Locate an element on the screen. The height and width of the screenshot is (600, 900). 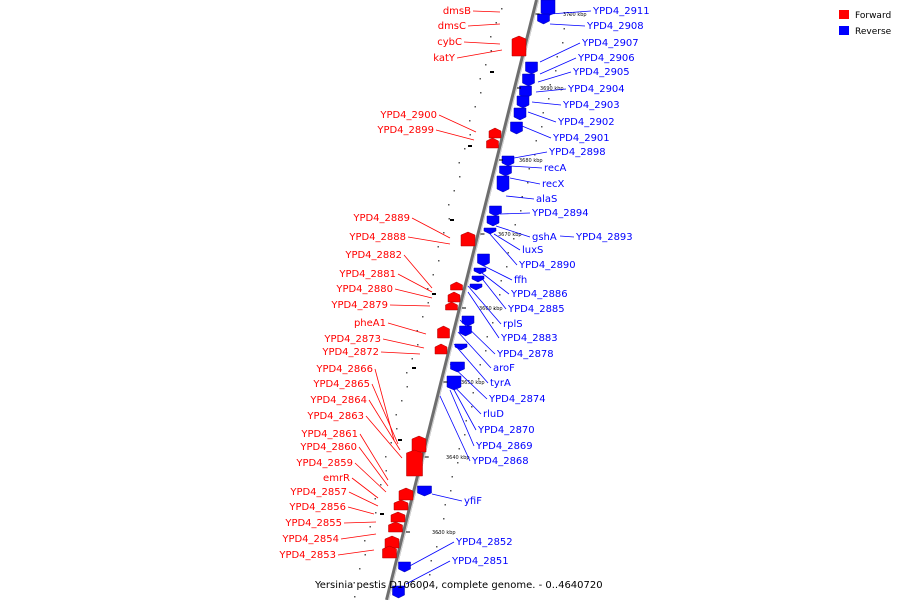
forward-gene-label: YPD4_2859 is located at coordinates (324, 463).